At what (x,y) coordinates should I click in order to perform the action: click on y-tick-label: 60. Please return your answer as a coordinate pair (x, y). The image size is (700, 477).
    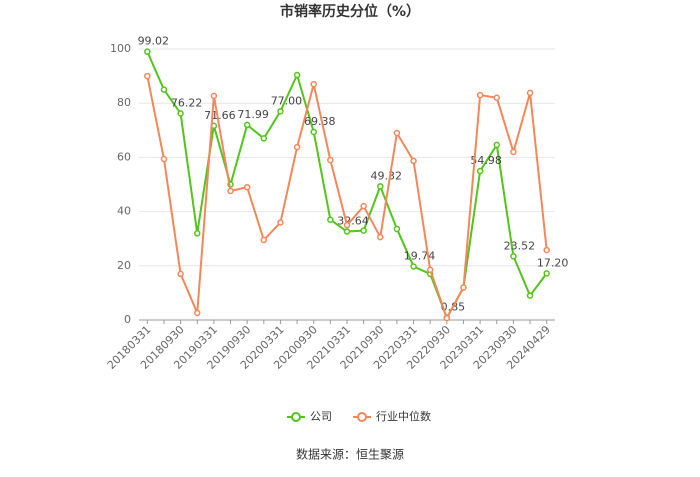
    Looking at the image, I should click on (124, 156).